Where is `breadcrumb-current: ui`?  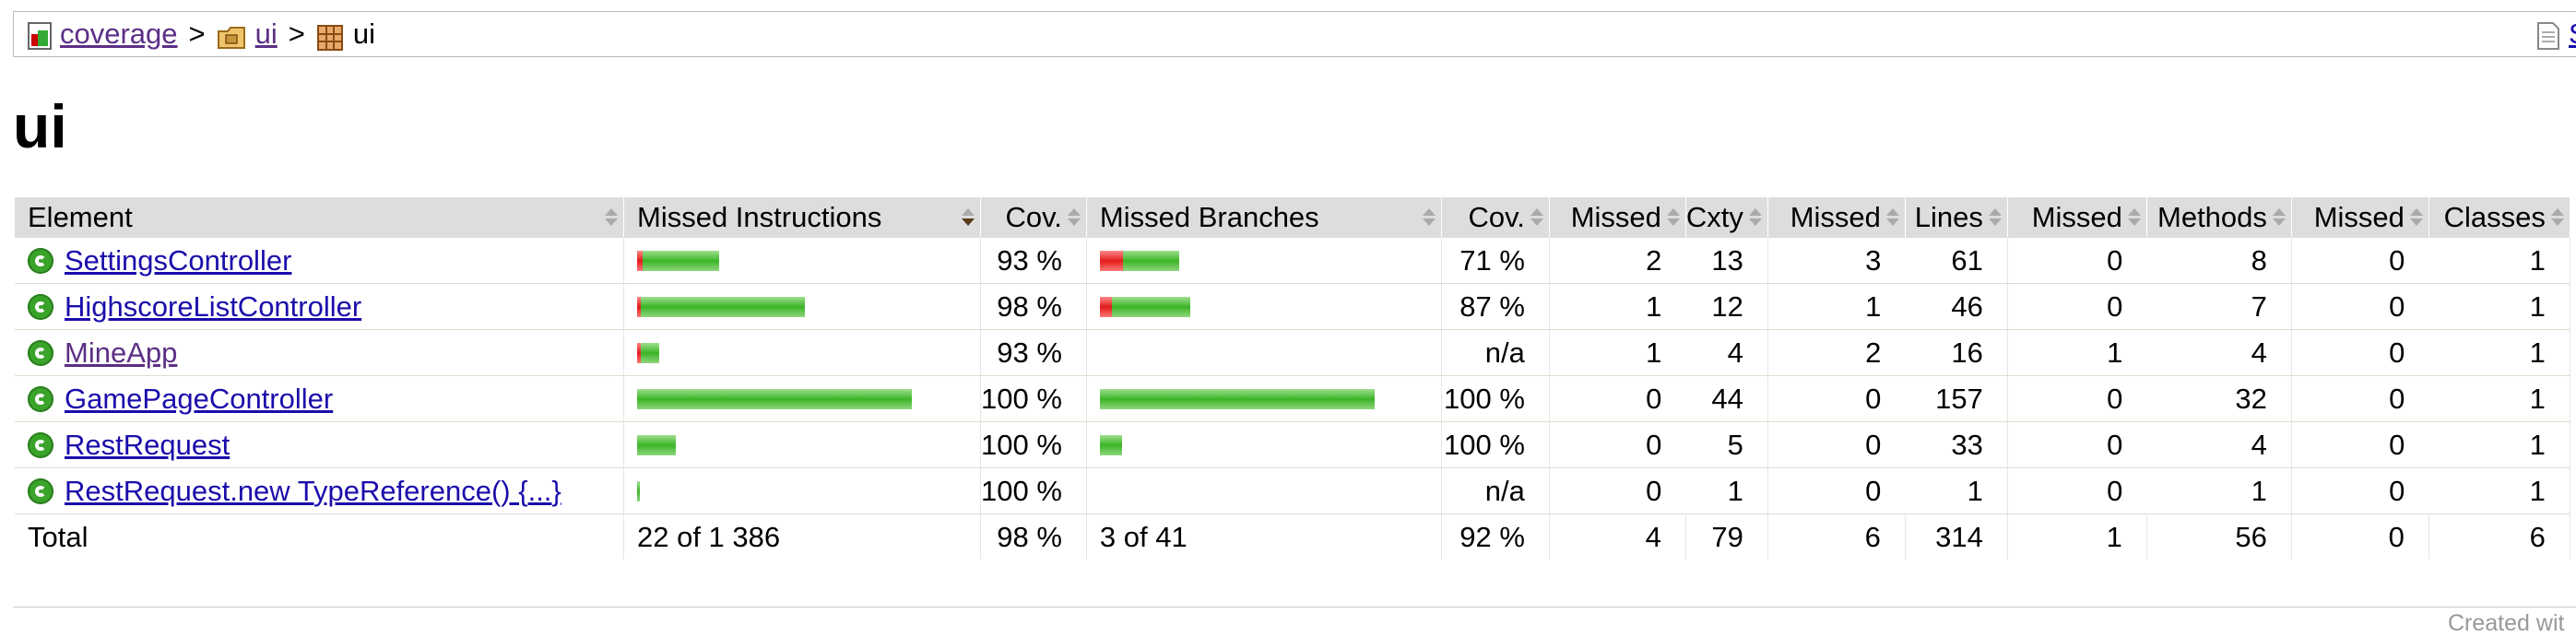
breadcrumb-current: ui is located at coordinates (364, 34).